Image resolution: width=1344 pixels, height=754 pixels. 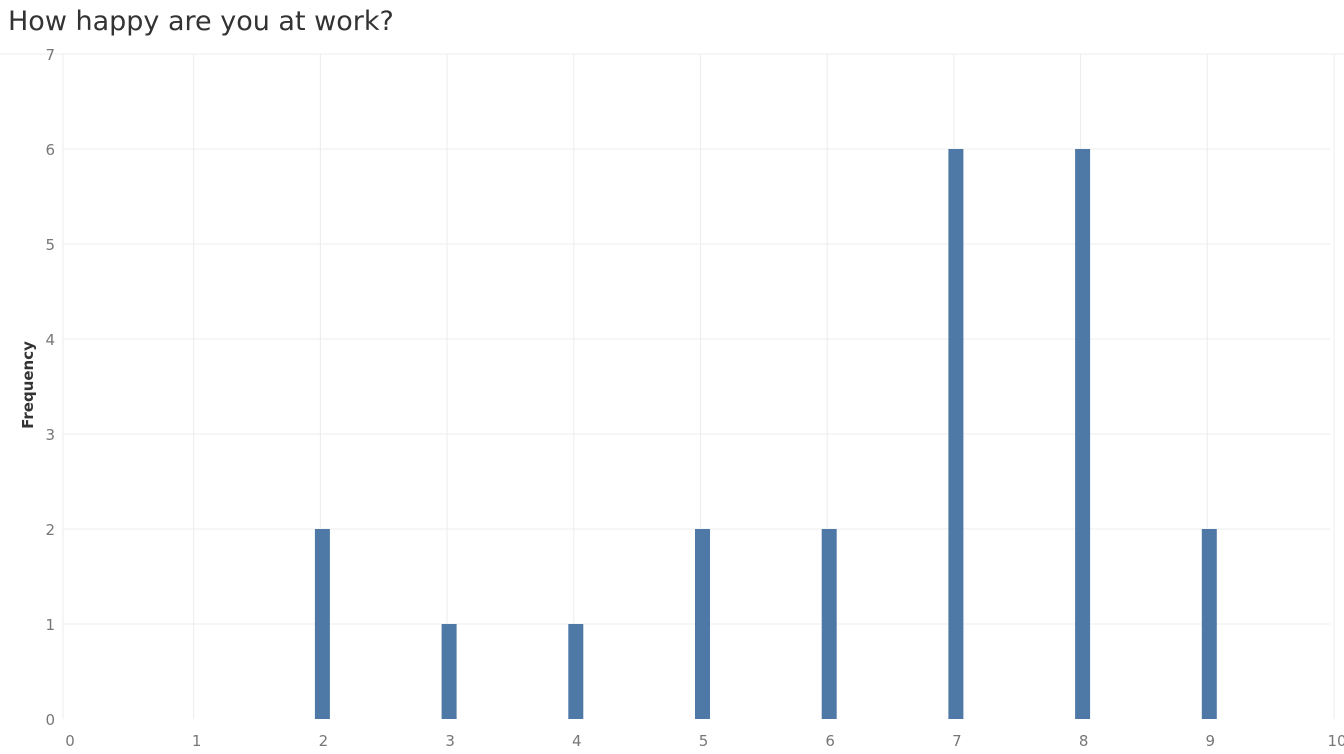 What do you see at coordinates (50, 720) in the screenshot?
I see `y-tick-label: 0` at bounding box center [50, 720].